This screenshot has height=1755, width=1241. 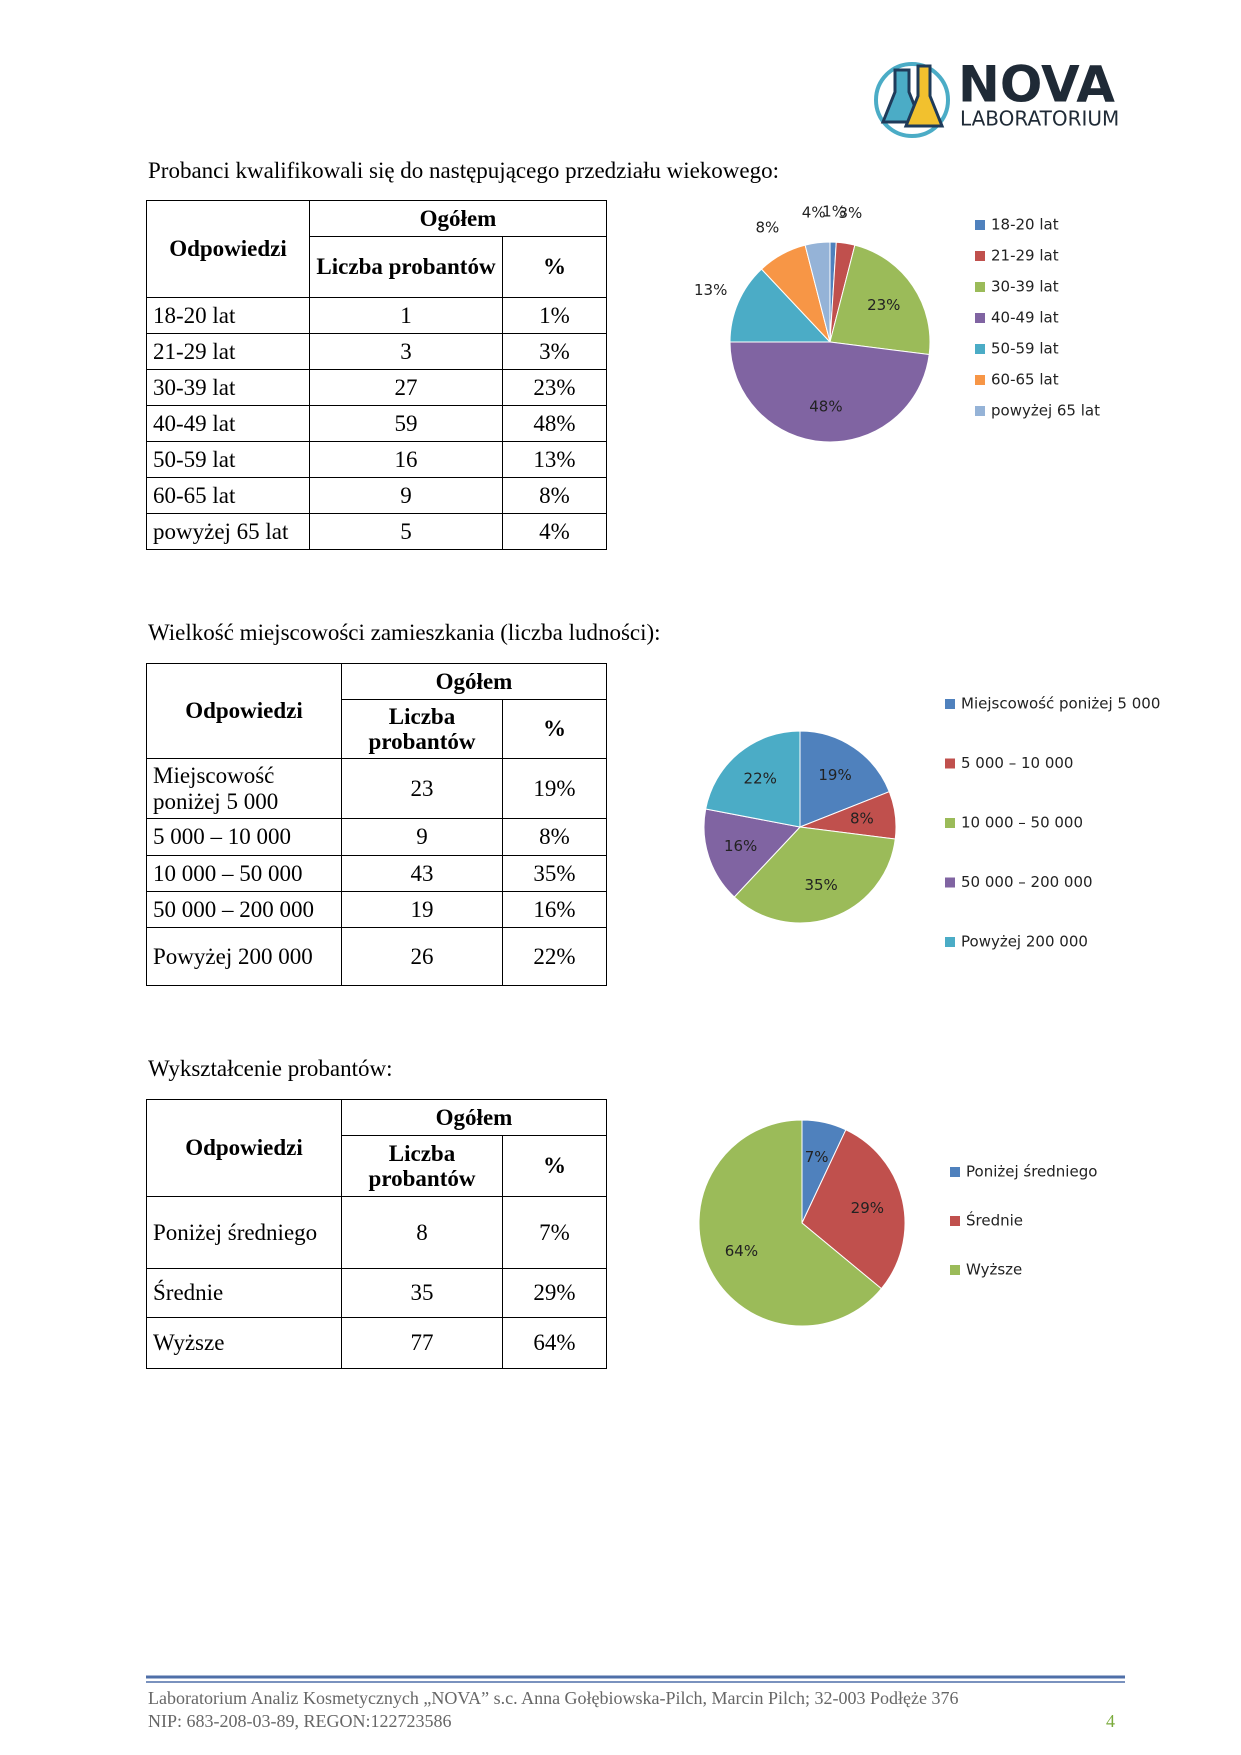 What do you see at coordinates (554, 351) in the screenshot?
I see `table-cell: 3%` at bounding box center [554, 351].